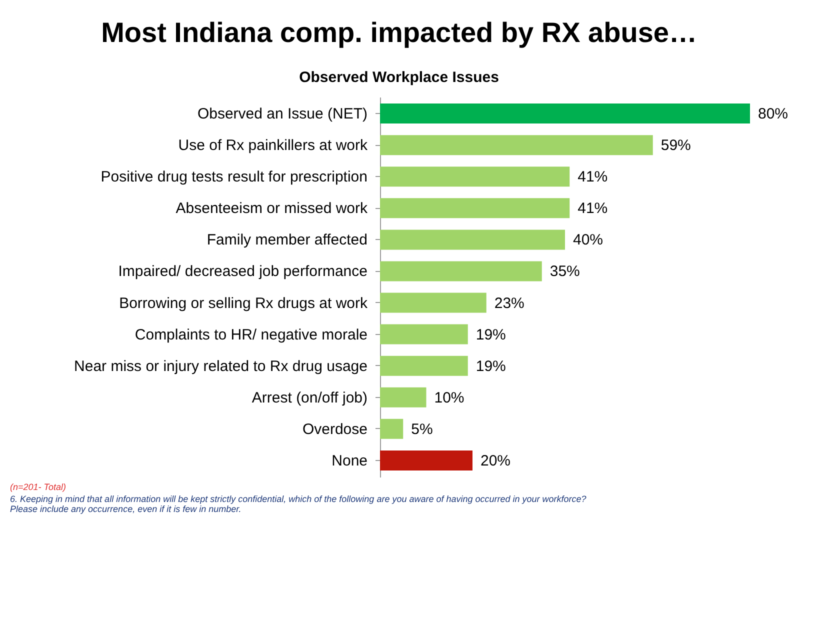 Image resolution: width=836 pixels, height=626 pixels. I want to click on data-label: 5%, so click(422, 429).